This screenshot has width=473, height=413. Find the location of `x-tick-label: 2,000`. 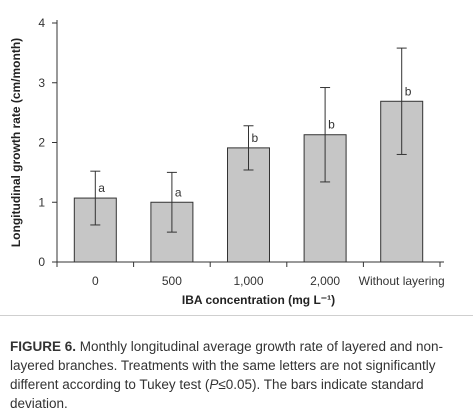

x-tick-label: 2,000 is located at coordinates (325, 281).